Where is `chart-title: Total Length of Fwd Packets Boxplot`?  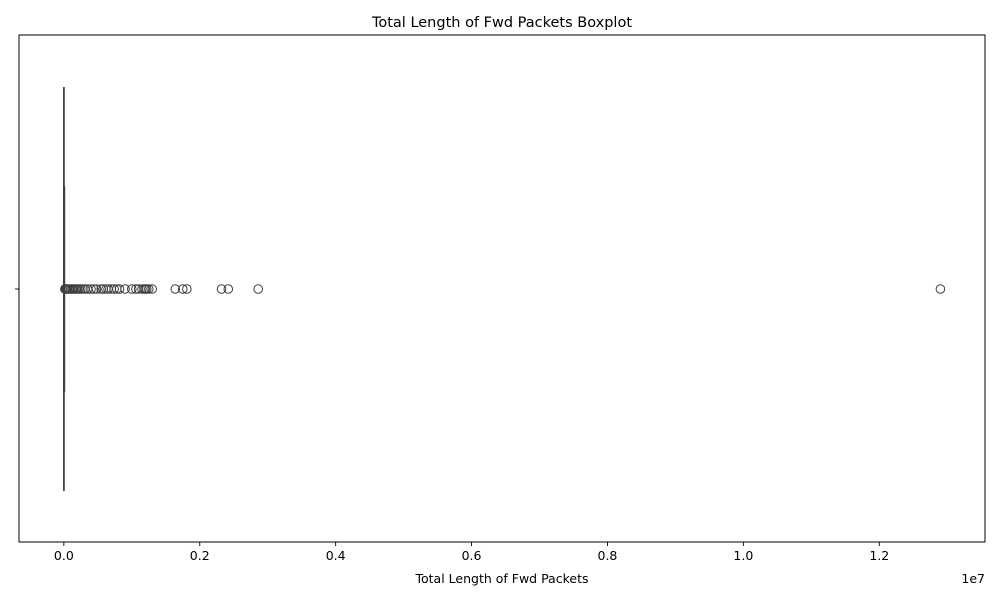 chart-title: Total Length of Fwd Packets Boxplot is located at coordinates (501, 23).